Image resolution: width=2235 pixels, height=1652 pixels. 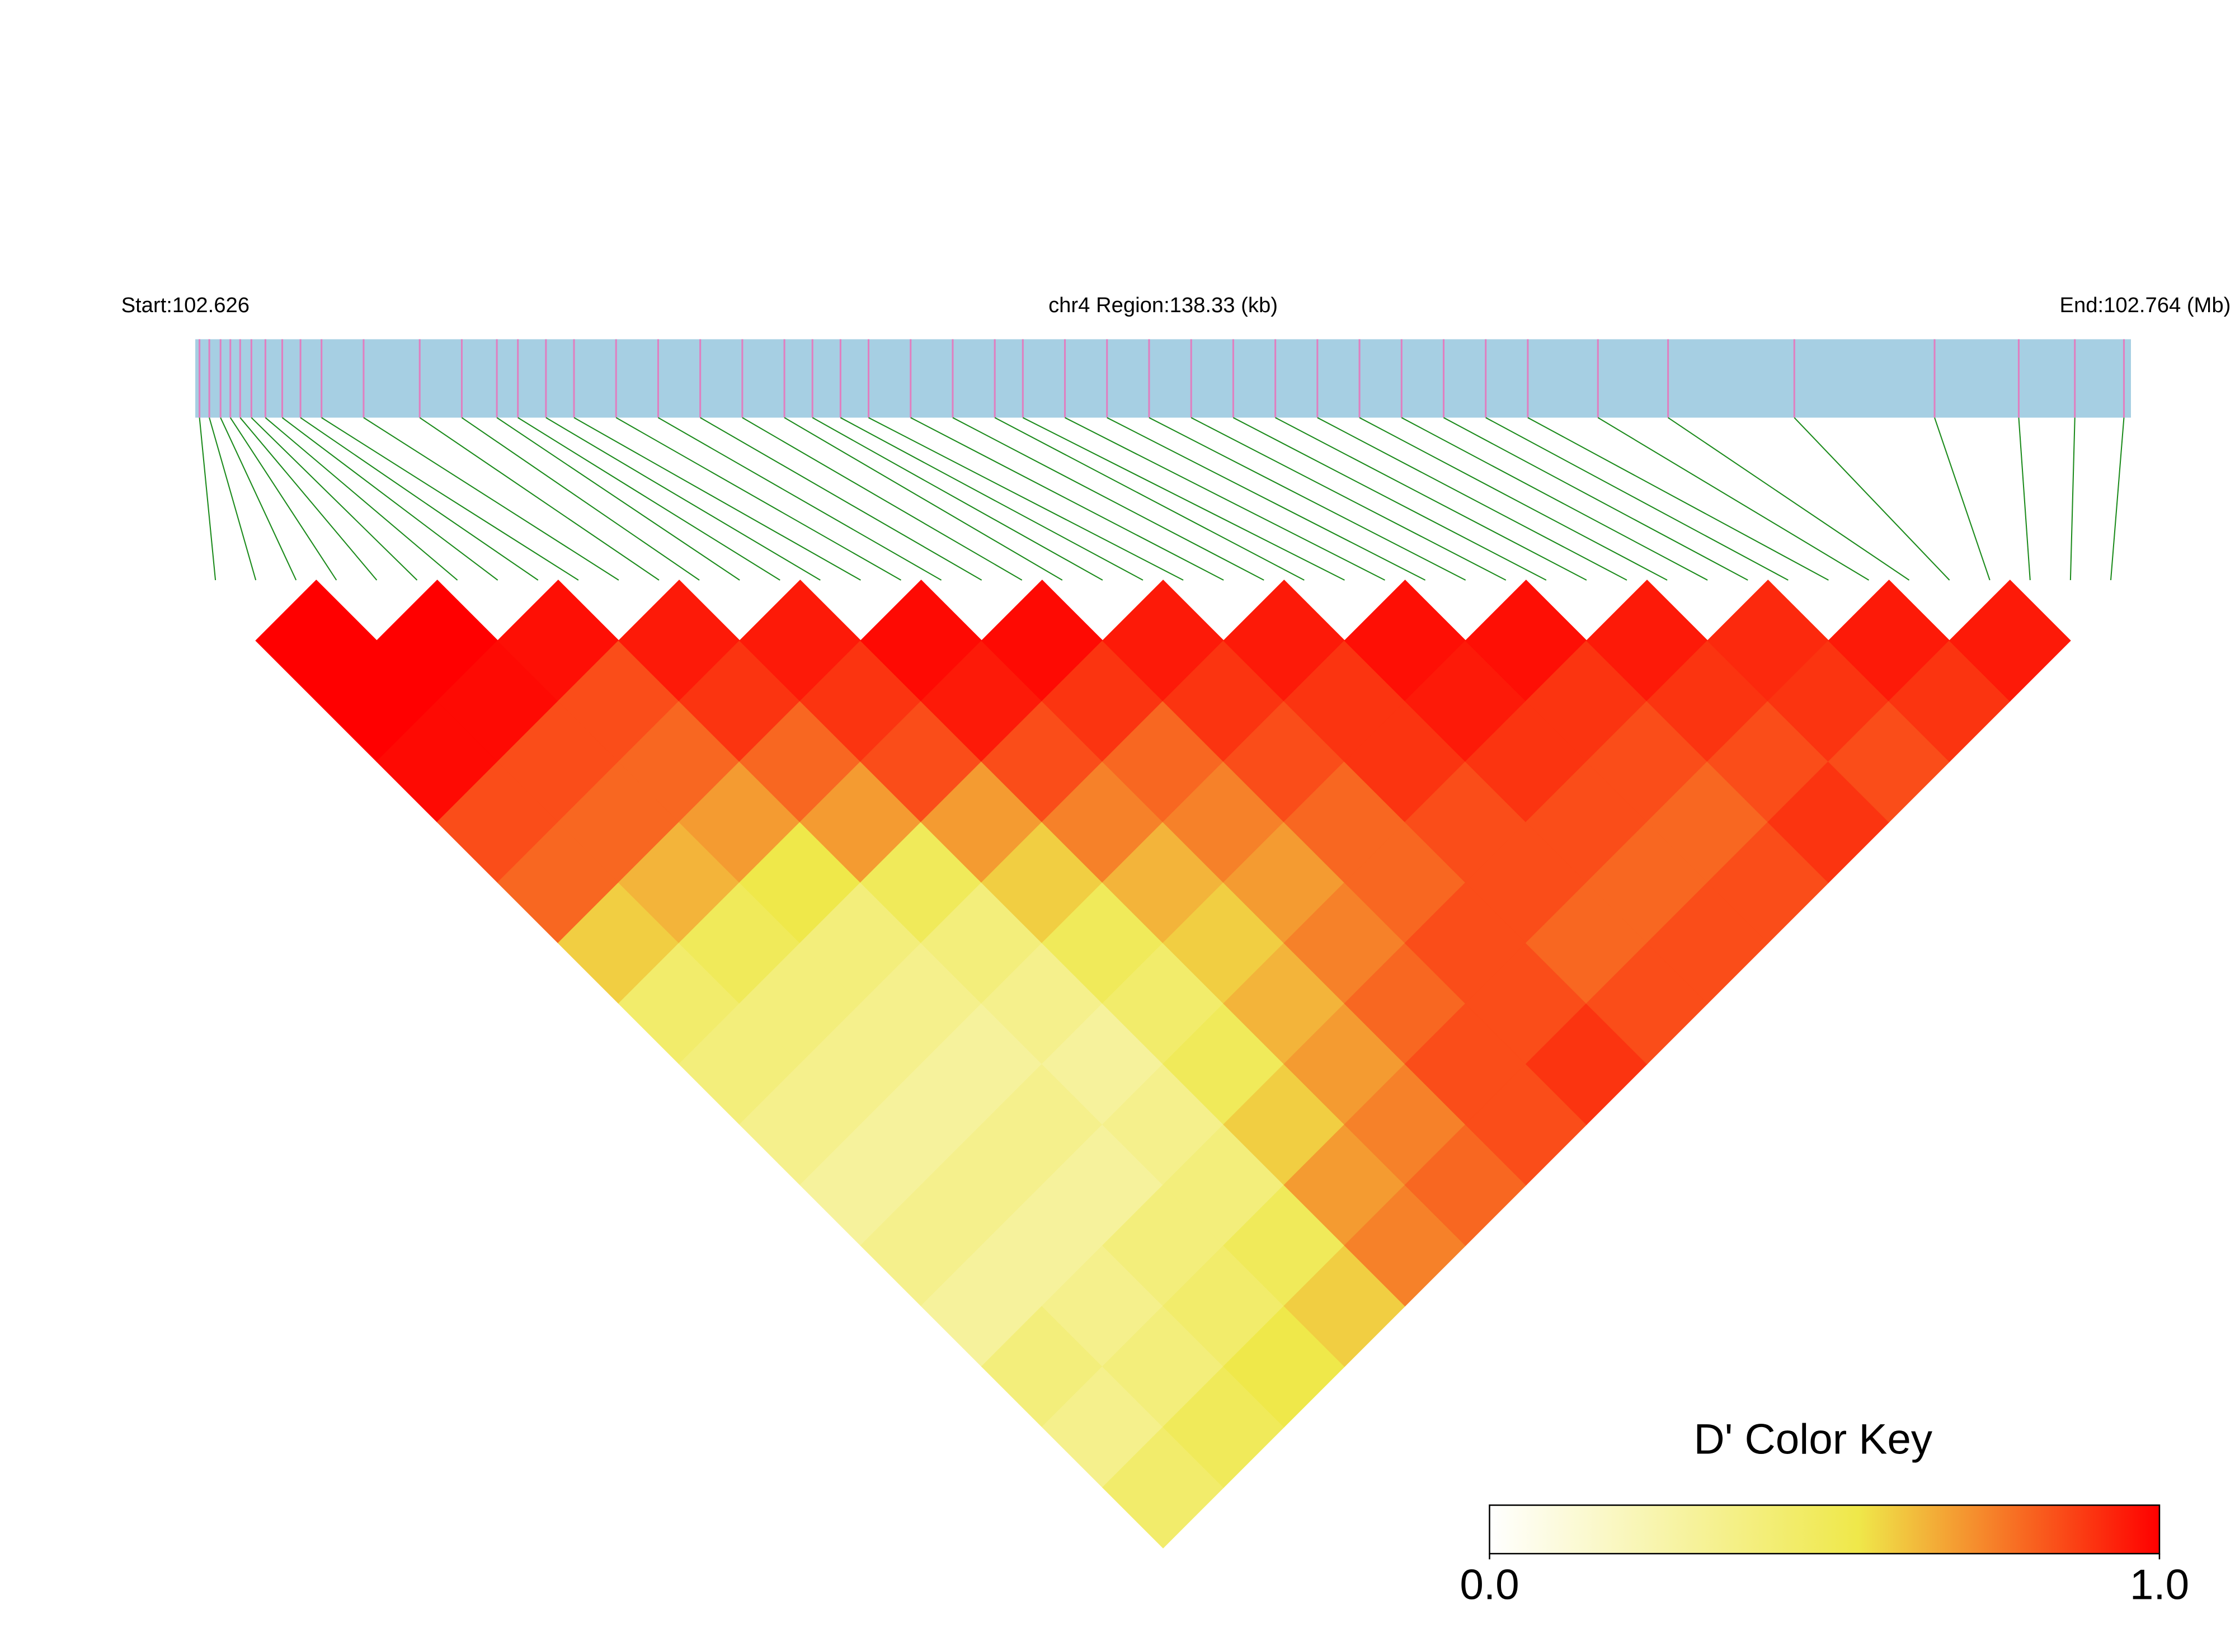 I want to click on end-label: End:102.764 (Mb), so click(x=2145, y=305).